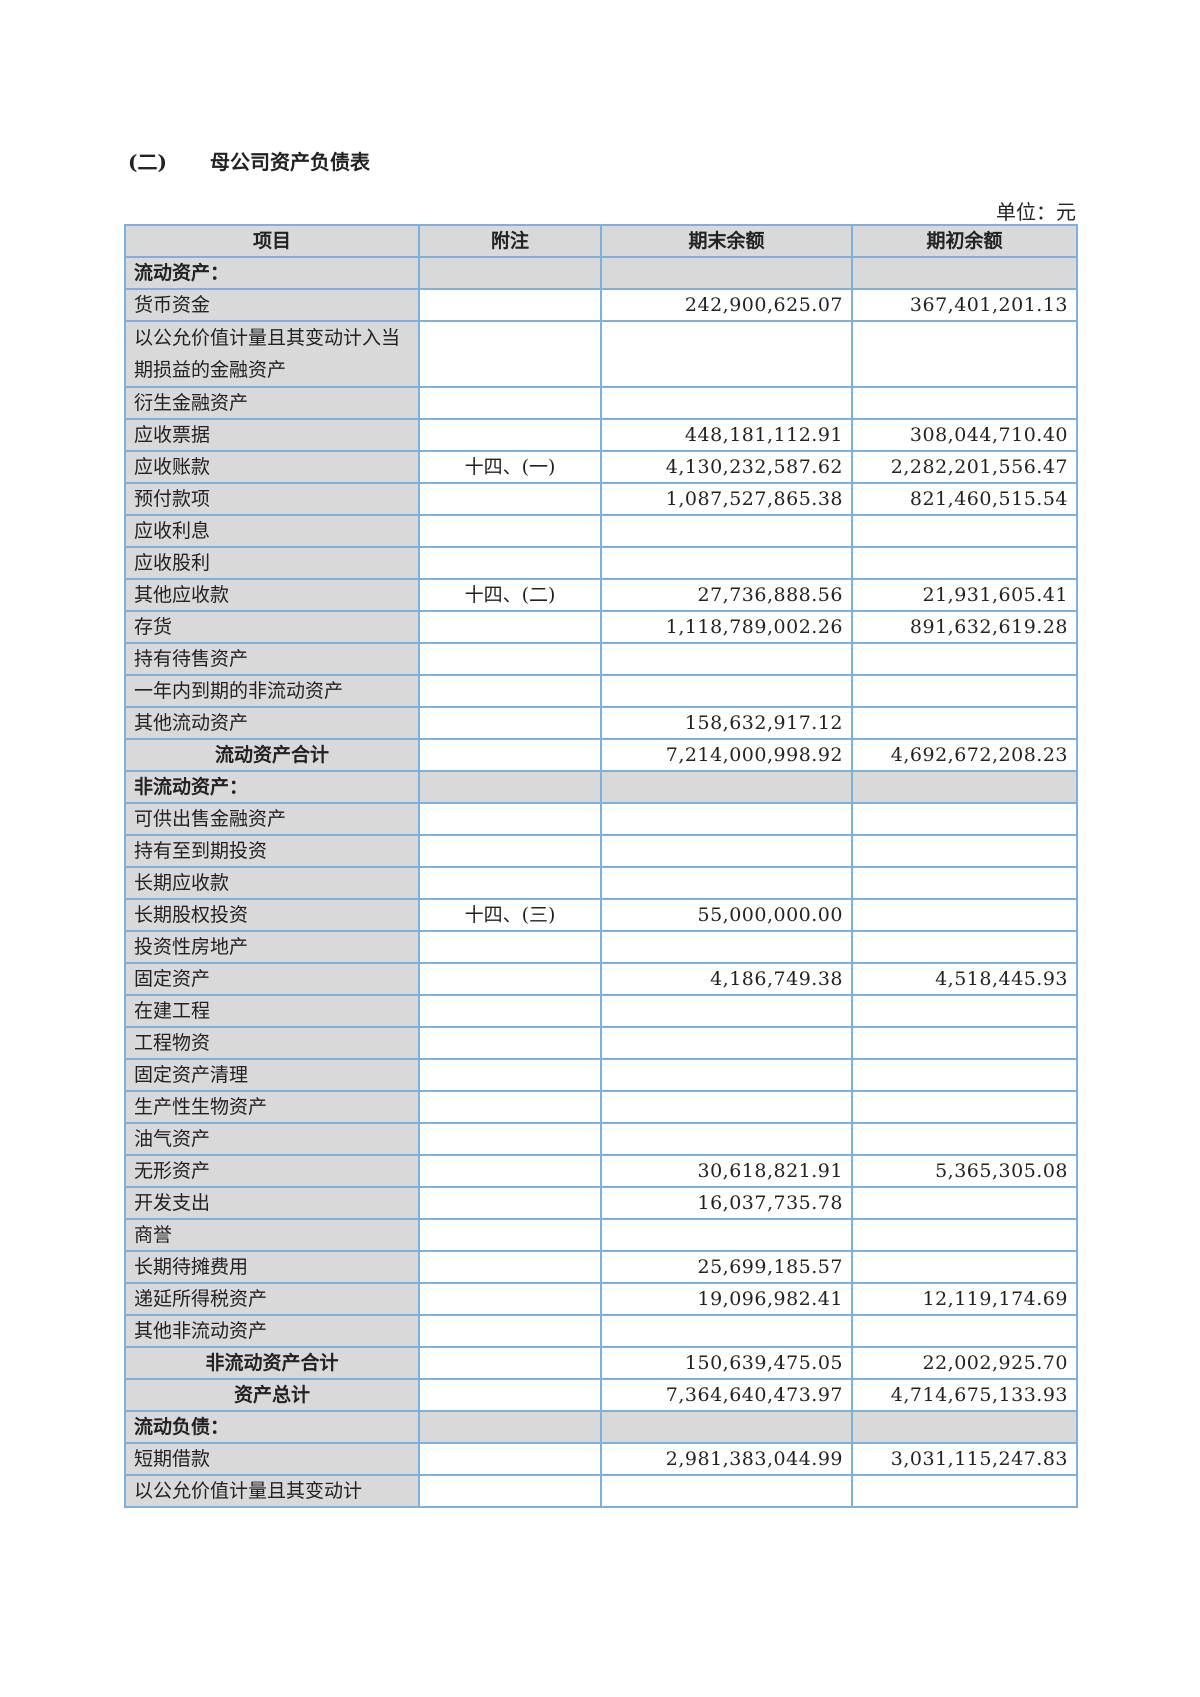  I want to click on section-title-text: 母公司资产负债表, so click(290, 162).